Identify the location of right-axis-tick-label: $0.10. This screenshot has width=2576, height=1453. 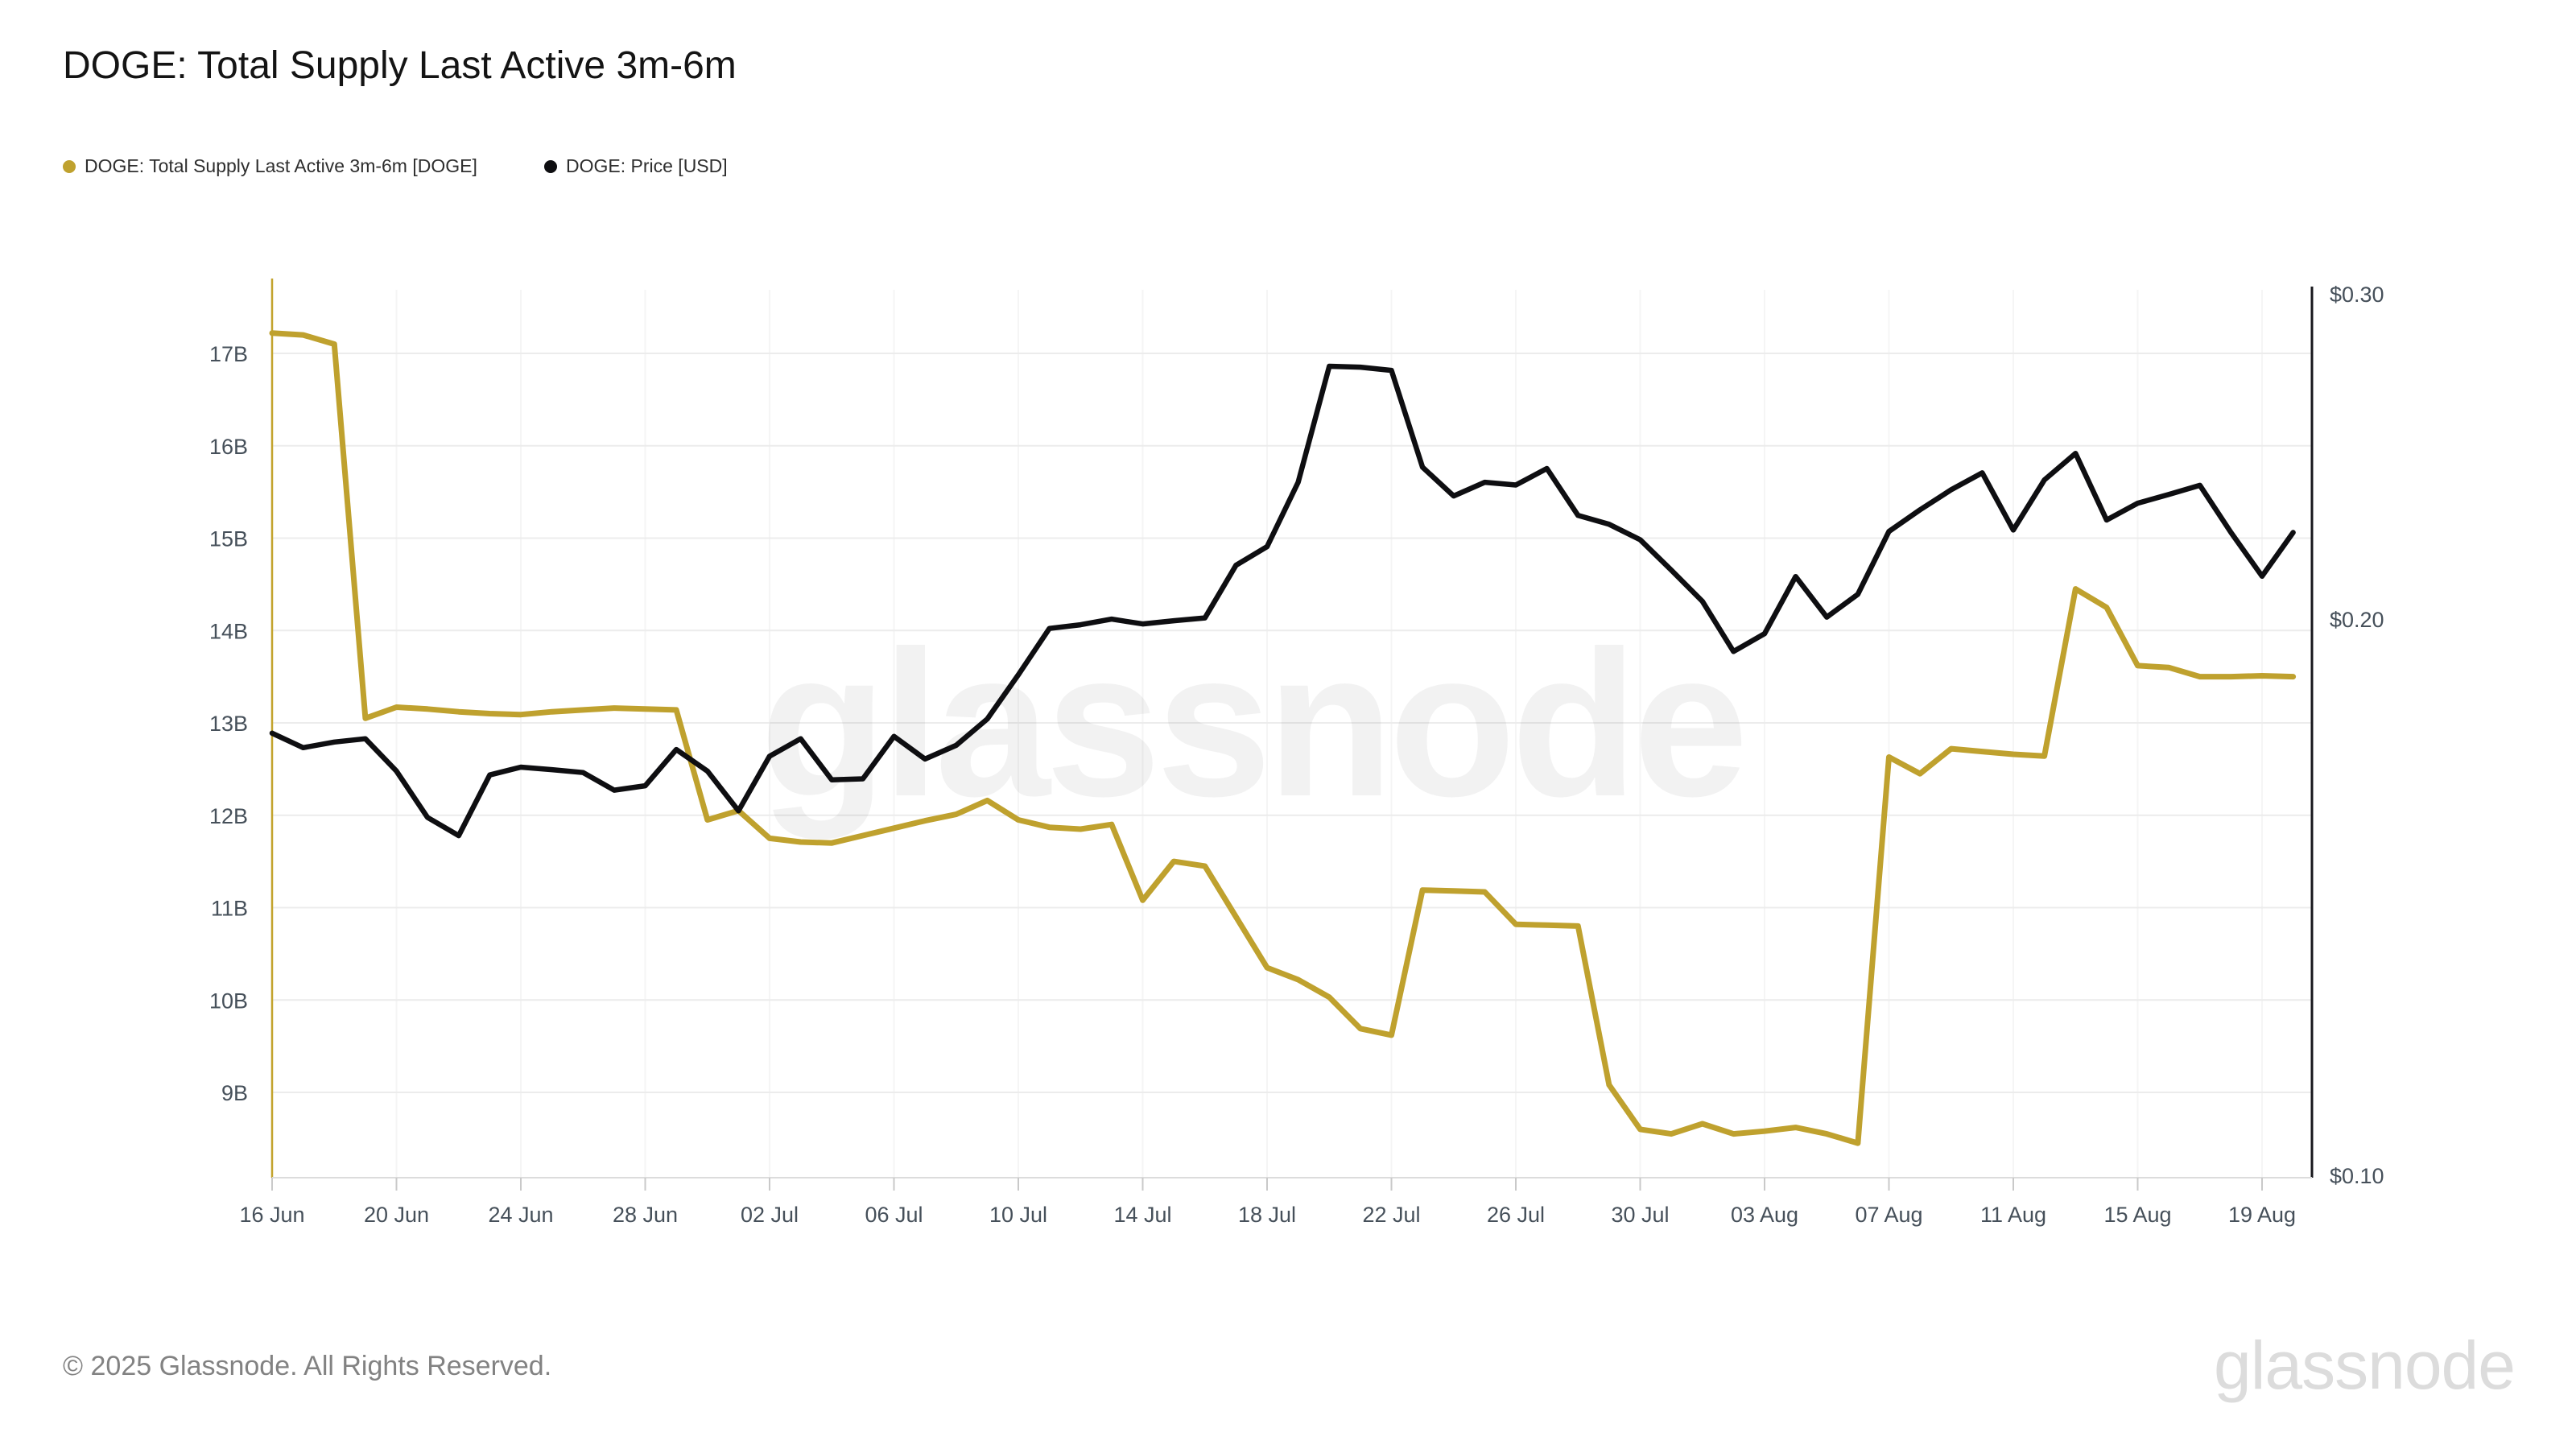
(2357, 1176).